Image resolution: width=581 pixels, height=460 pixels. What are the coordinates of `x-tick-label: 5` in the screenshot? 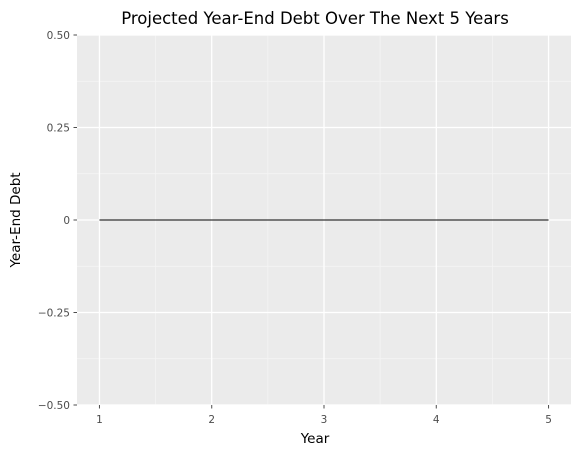 It's located at (548, 420).